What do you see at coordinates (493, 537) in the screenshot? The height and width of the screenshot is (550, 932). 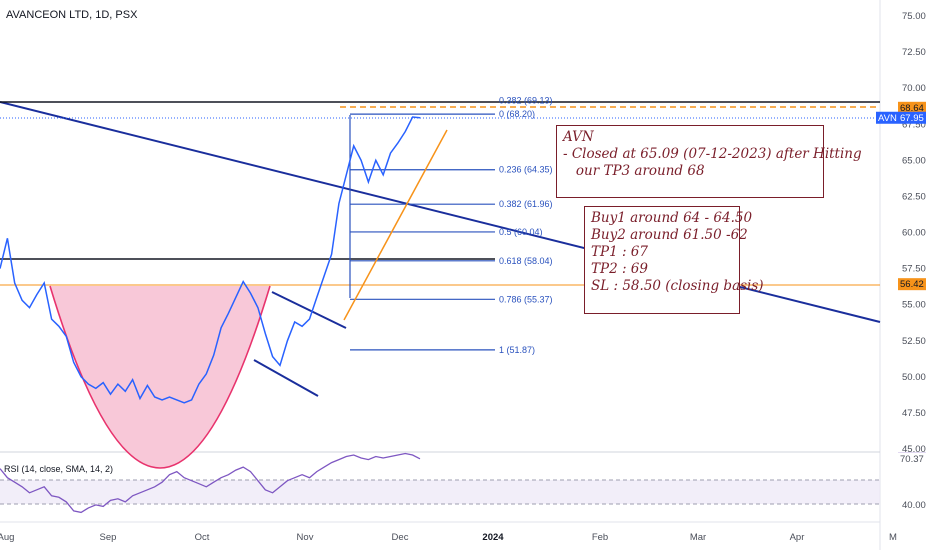 I see `time-axis-tick: 2024` at bounding box center [493, 537].